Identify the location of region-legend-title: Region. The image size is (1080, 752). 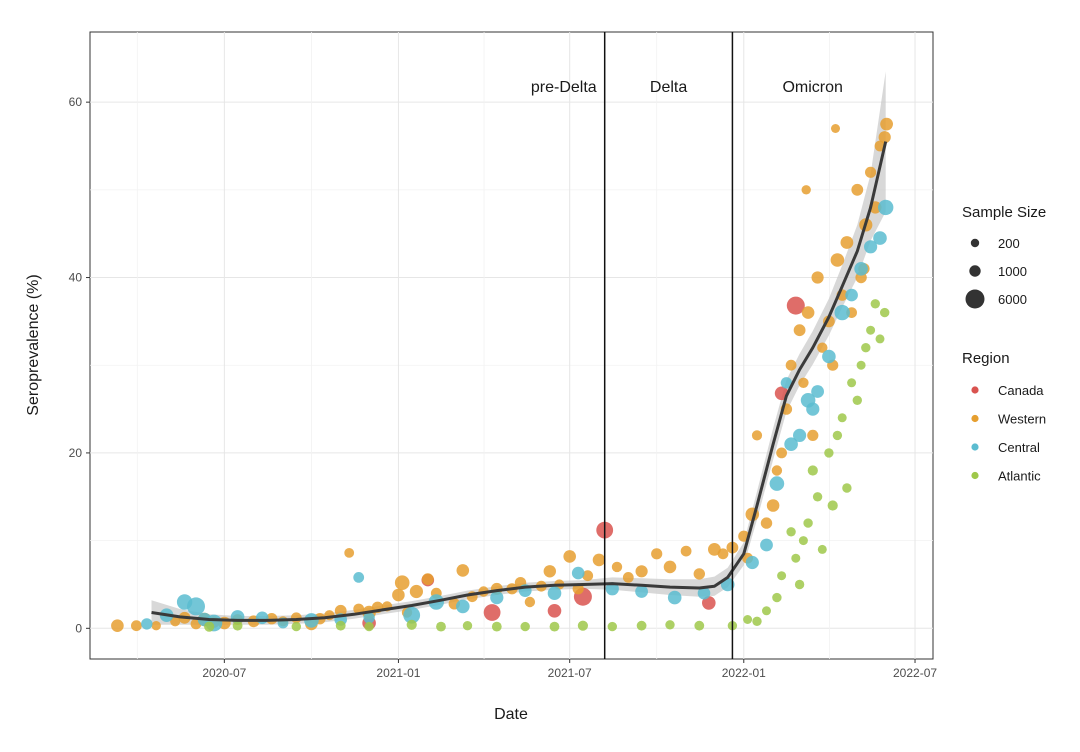
(986, 358).